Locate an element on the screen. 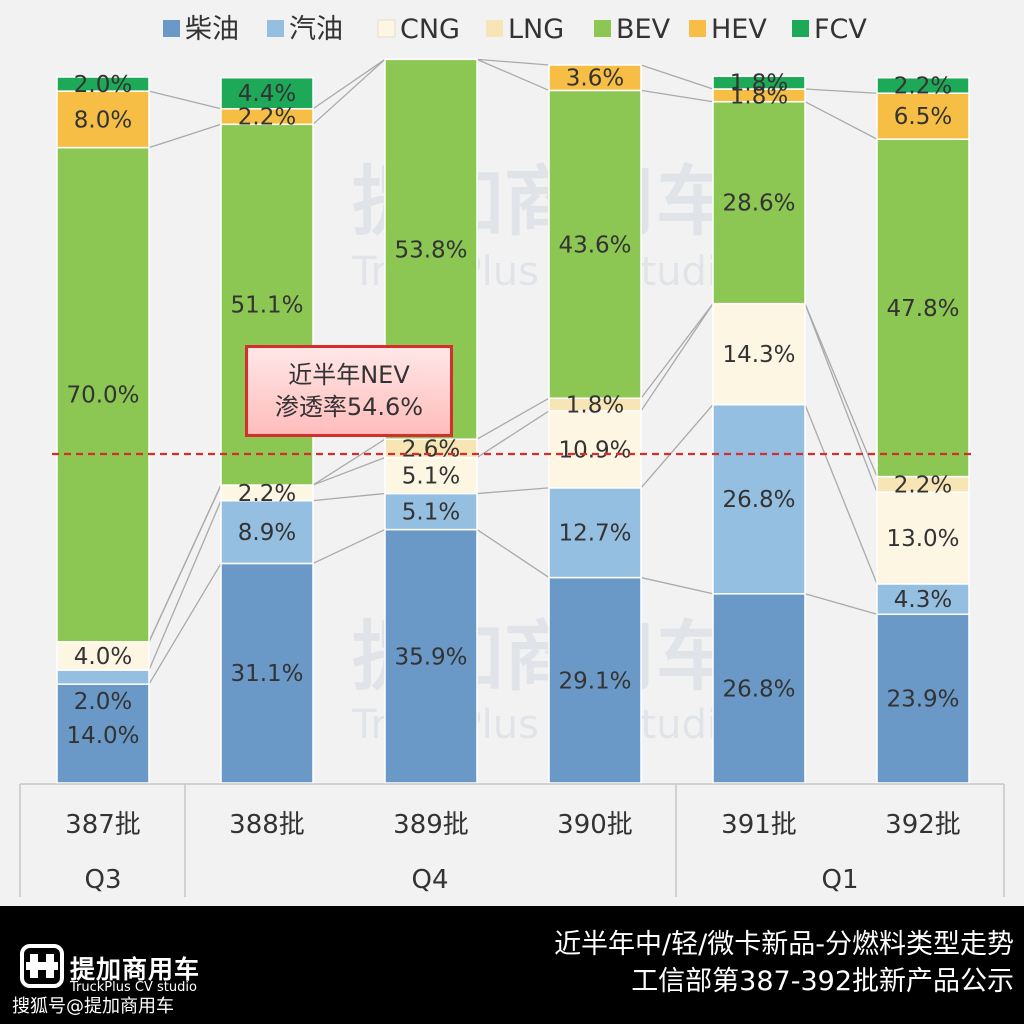  data-label: 4.4% is located at coordinates (267, 94).